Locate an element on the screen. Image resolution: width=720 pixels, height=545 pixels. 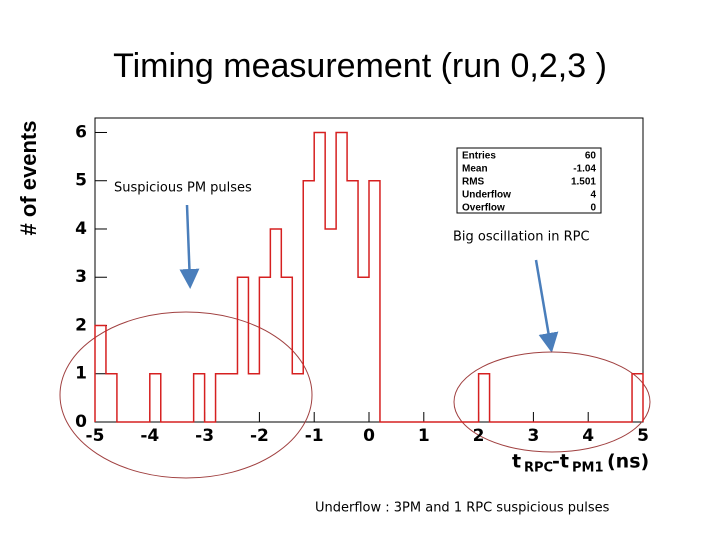
stats-frame is located at coordinates (529, 180).